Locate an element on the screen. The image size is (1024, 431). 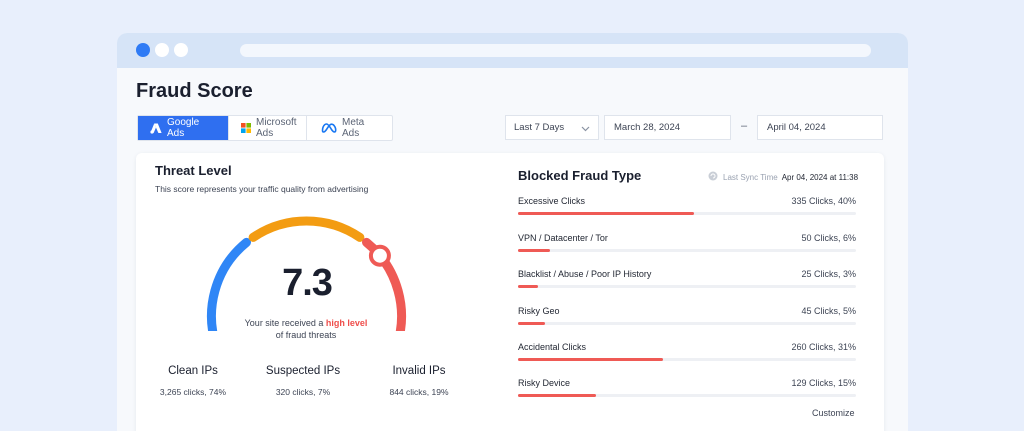
fraud-type-count: 50 Clicks, 6% is located at coordinates (828, 238).